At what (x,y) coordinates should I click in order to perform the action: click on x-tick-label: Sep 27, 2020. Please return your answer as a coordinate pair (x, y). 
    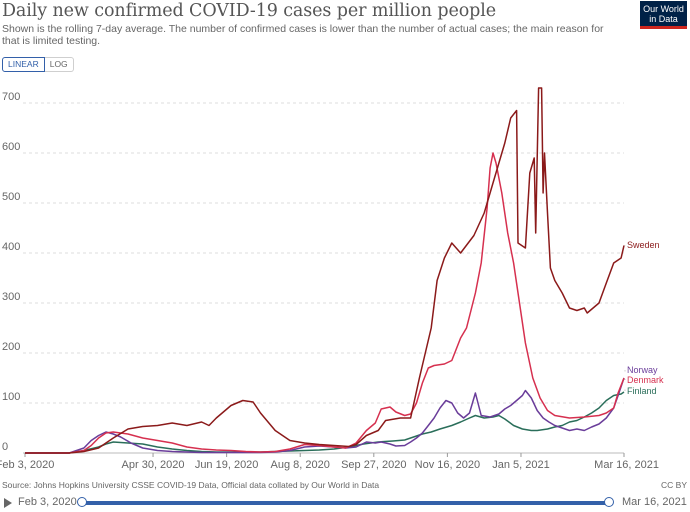
    Looking at the image, I should click on (373, 465).